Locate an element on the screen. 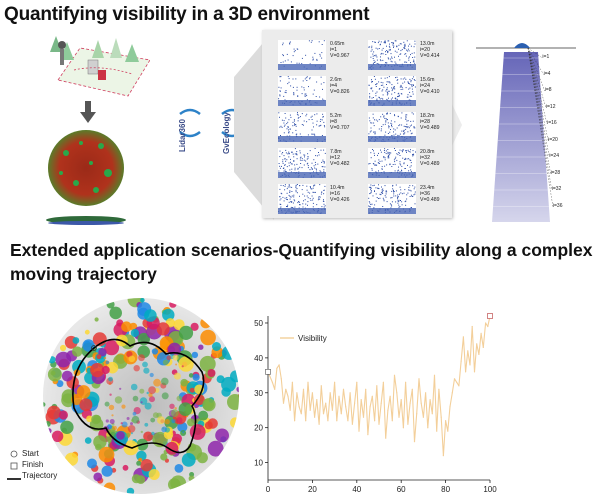  lidar360-logo-text: Lidar360 is located at coordinates (182, 135).